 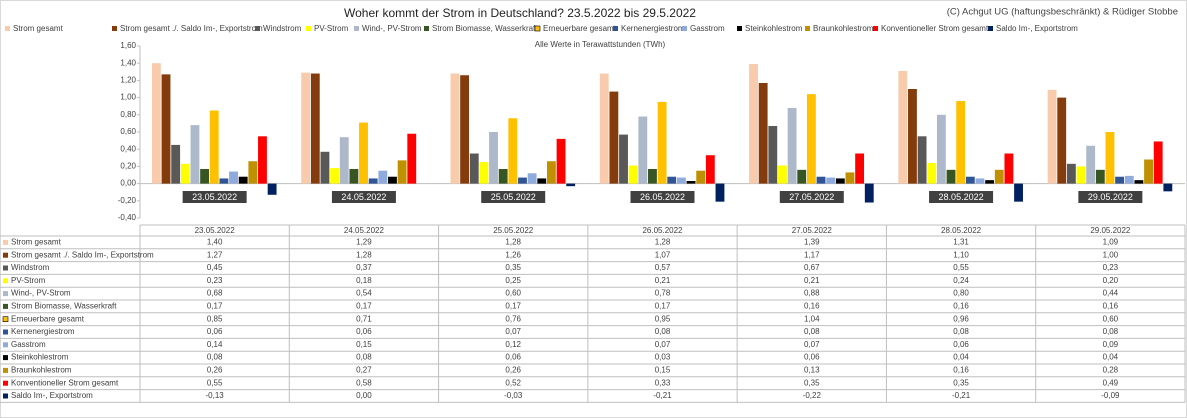 I want to click on table-header: 23.05.2022, so click(x=215, y=230).